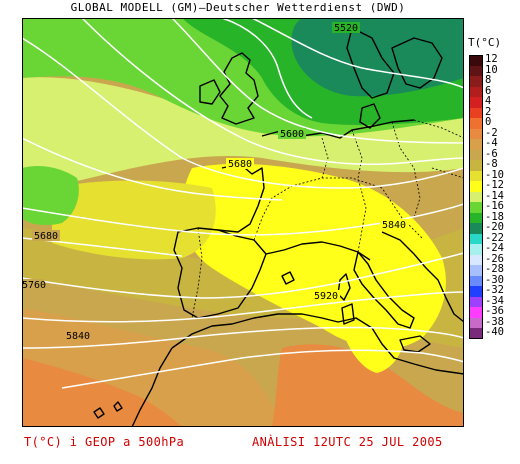 This screenshot has width=520, height=464. I want to click on legend-entry: -38, so click(494, 321).